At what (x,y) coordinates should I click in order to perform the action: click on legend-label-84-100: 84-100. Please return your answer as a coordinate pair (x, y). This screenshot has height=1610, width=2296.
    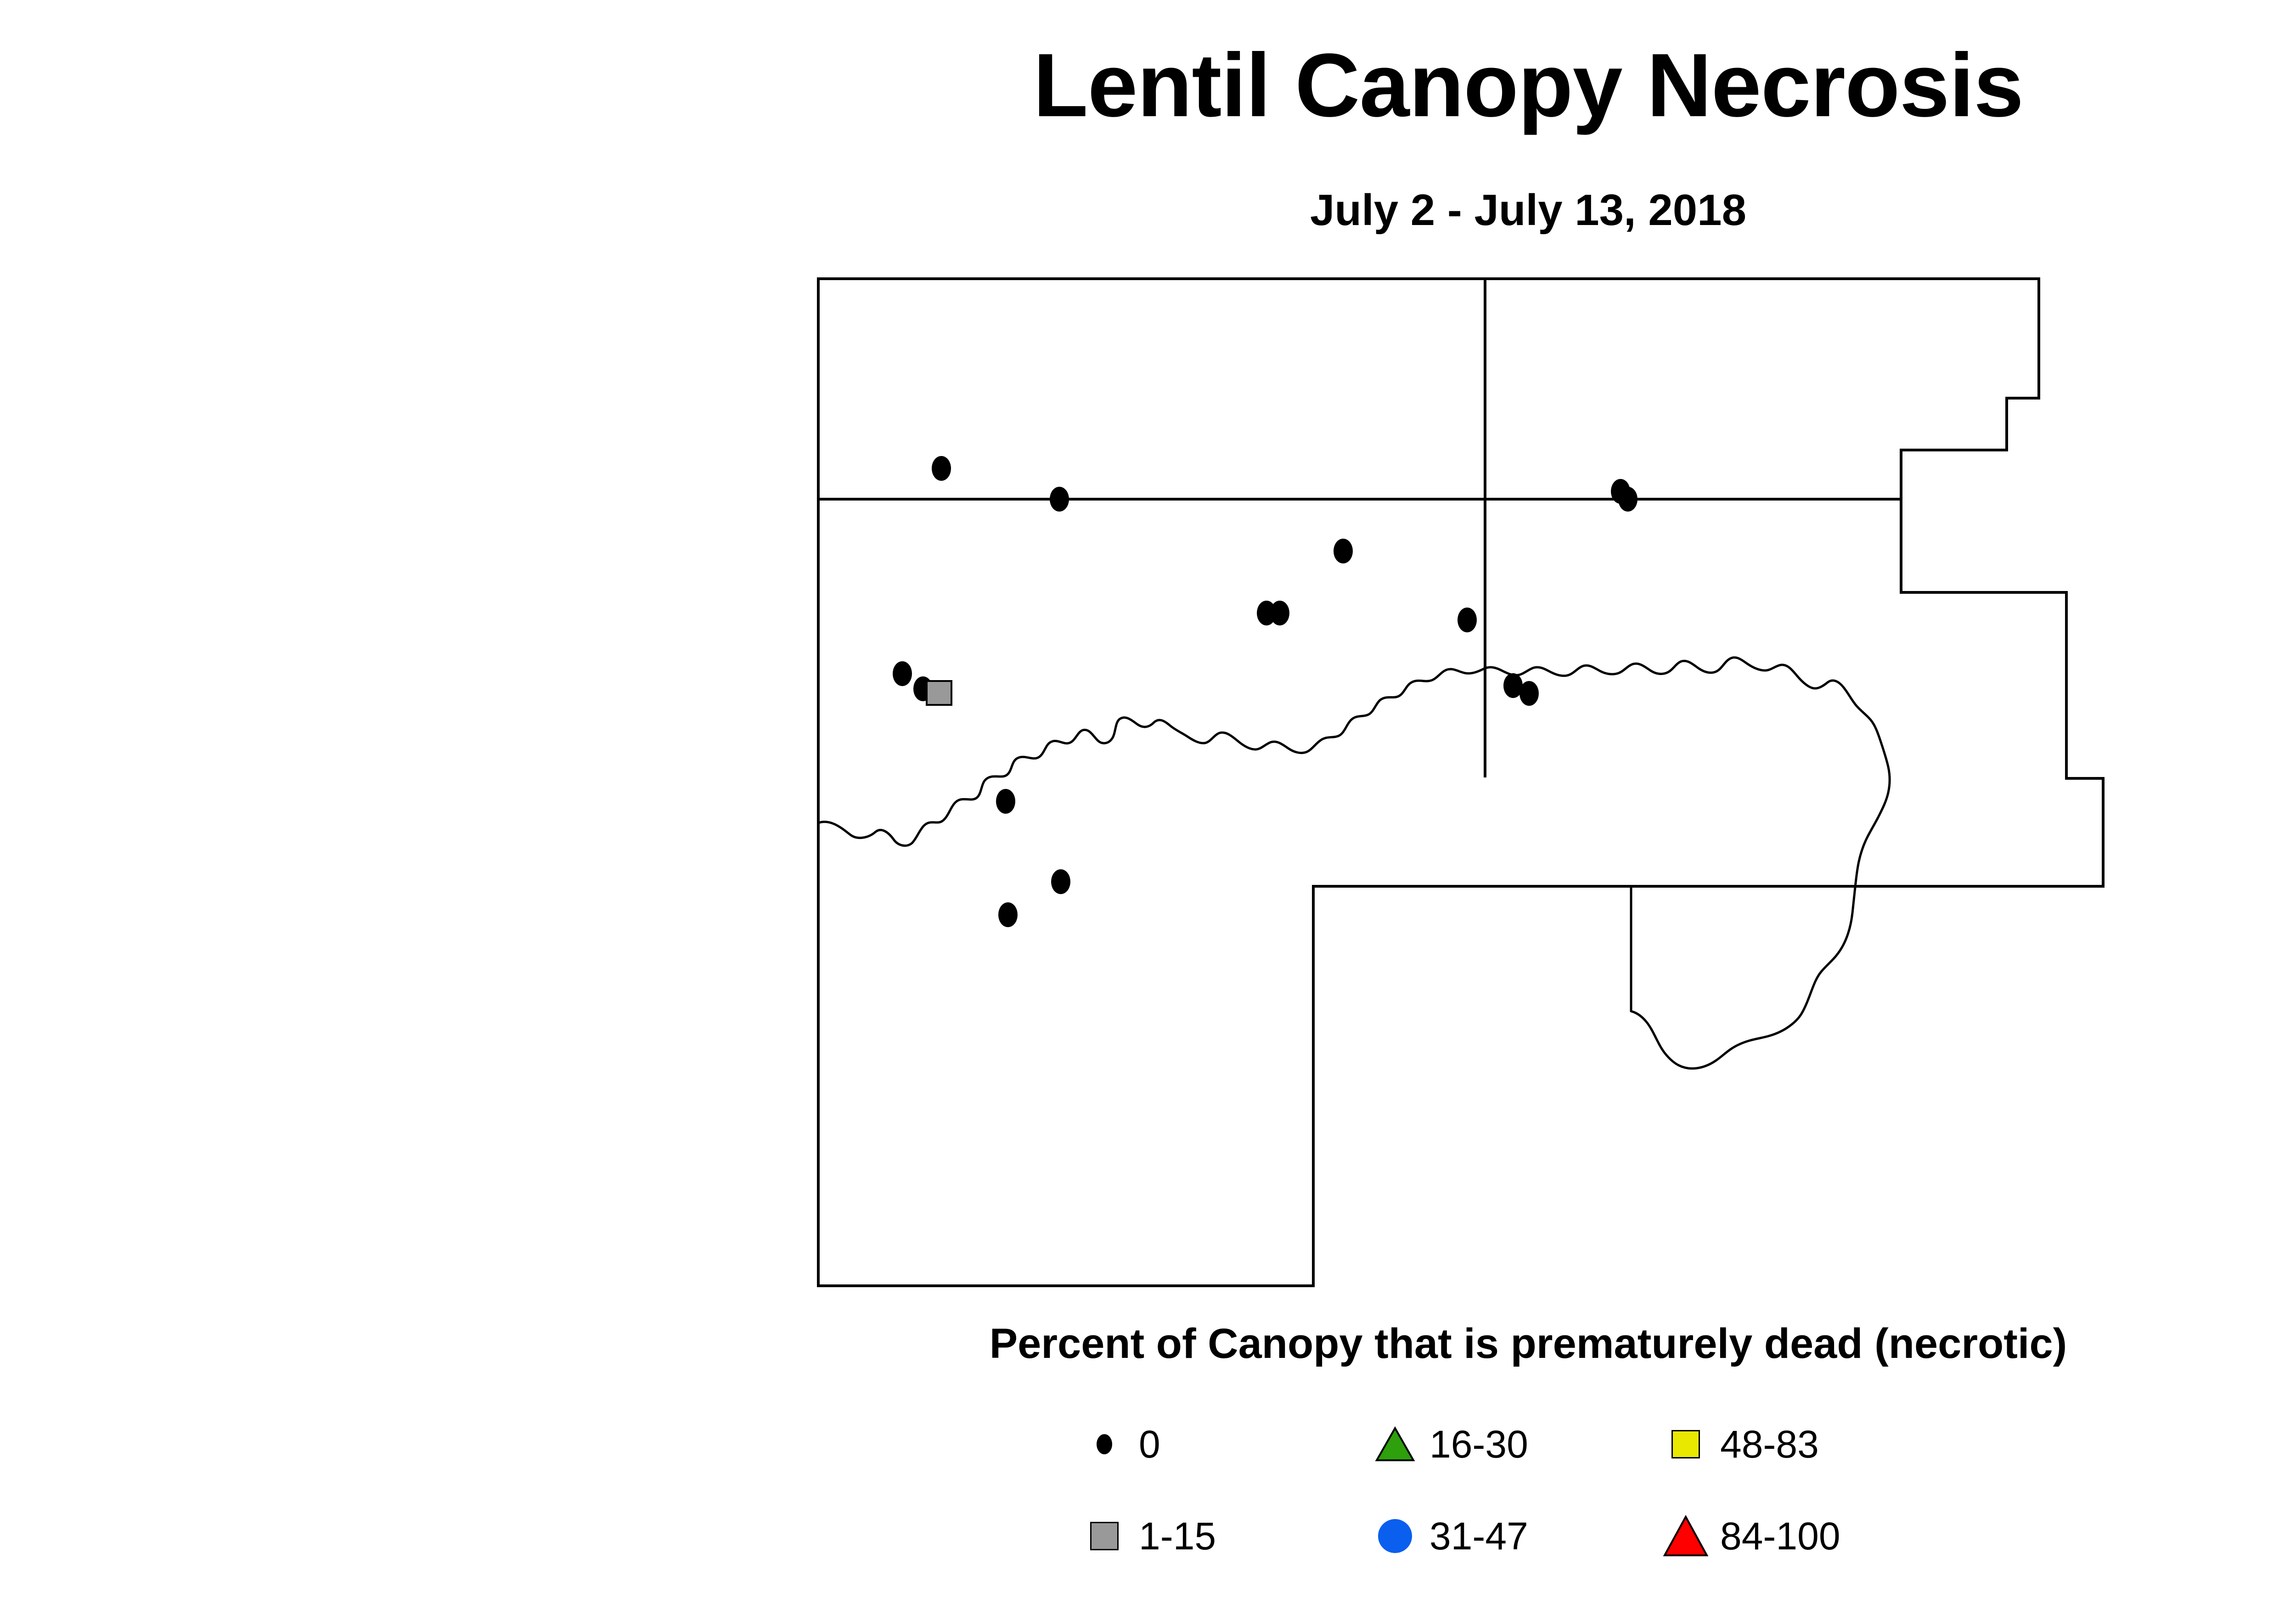
    Looking at the image, I should click on (1780, 1536).